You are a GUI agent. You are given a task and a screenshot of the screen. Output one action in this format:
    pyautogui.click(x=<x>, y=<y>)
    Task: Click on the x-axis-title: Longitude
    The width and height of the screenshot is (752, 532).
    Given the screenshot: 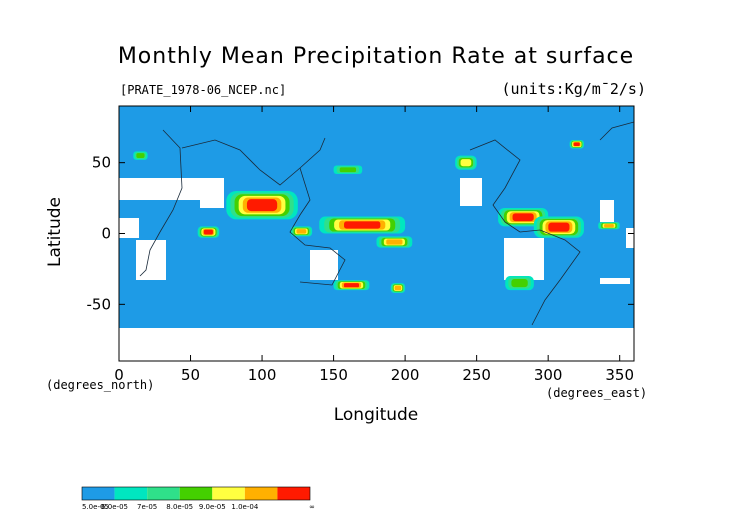 What is the action you would take?
    pyautogui.click(x=376, y=415)
    